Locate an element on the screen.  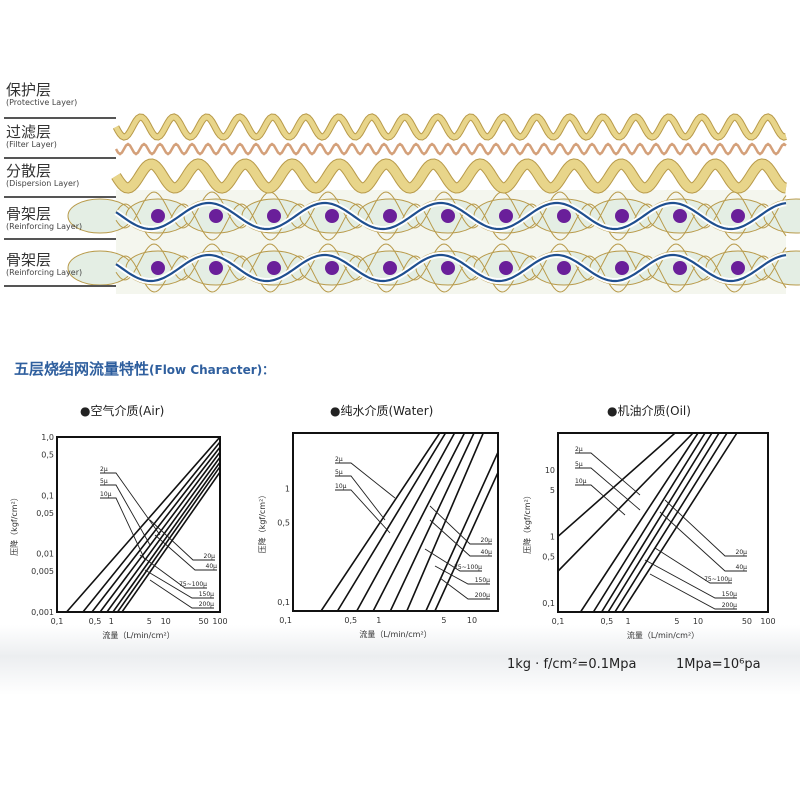
x-tick-label: 0,1 is located at coordinates (285, 620).